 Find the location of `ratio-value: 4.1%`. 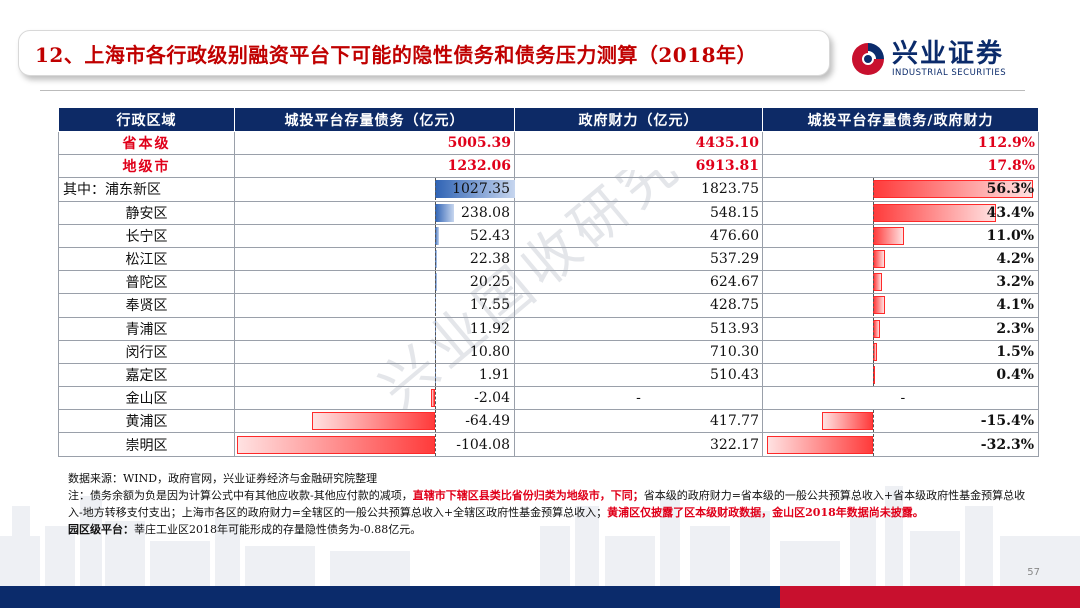

ratio-value: 4.1% is located at coordinates (1015, 305).